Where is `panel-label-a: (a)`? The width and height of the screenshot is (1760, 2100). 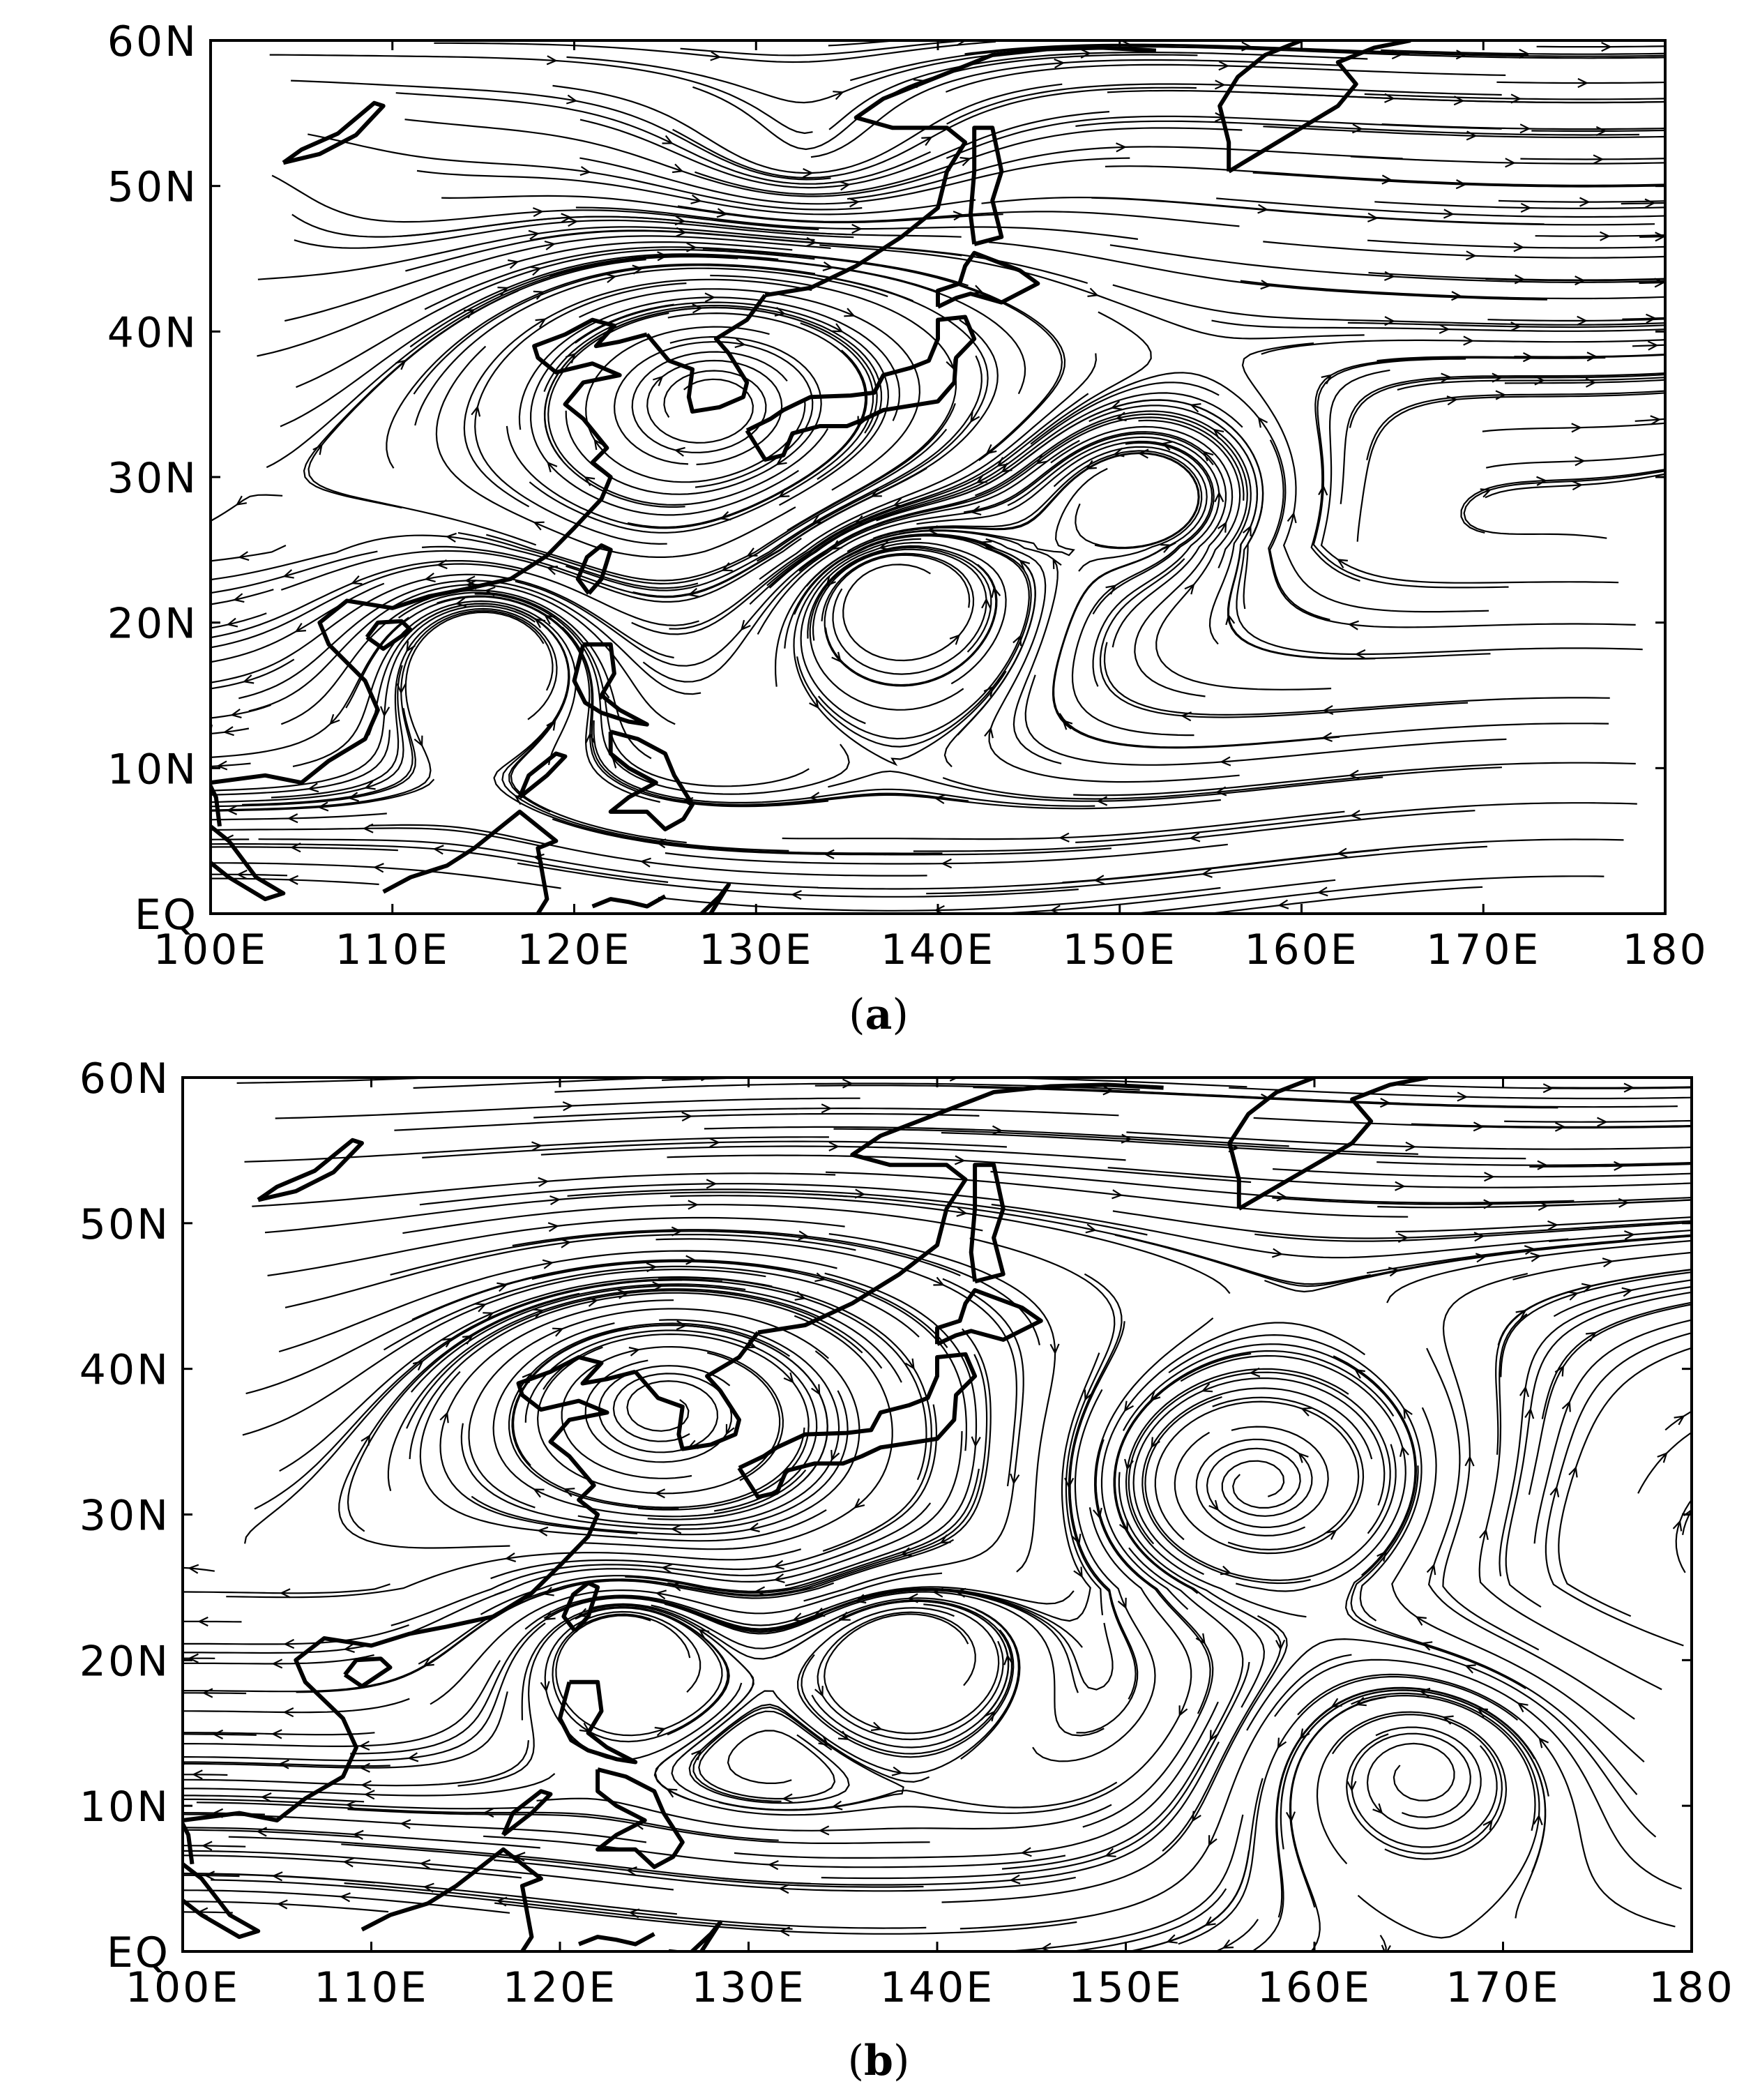 panel-label-a: (a) is located at coordinates (879, 1014).